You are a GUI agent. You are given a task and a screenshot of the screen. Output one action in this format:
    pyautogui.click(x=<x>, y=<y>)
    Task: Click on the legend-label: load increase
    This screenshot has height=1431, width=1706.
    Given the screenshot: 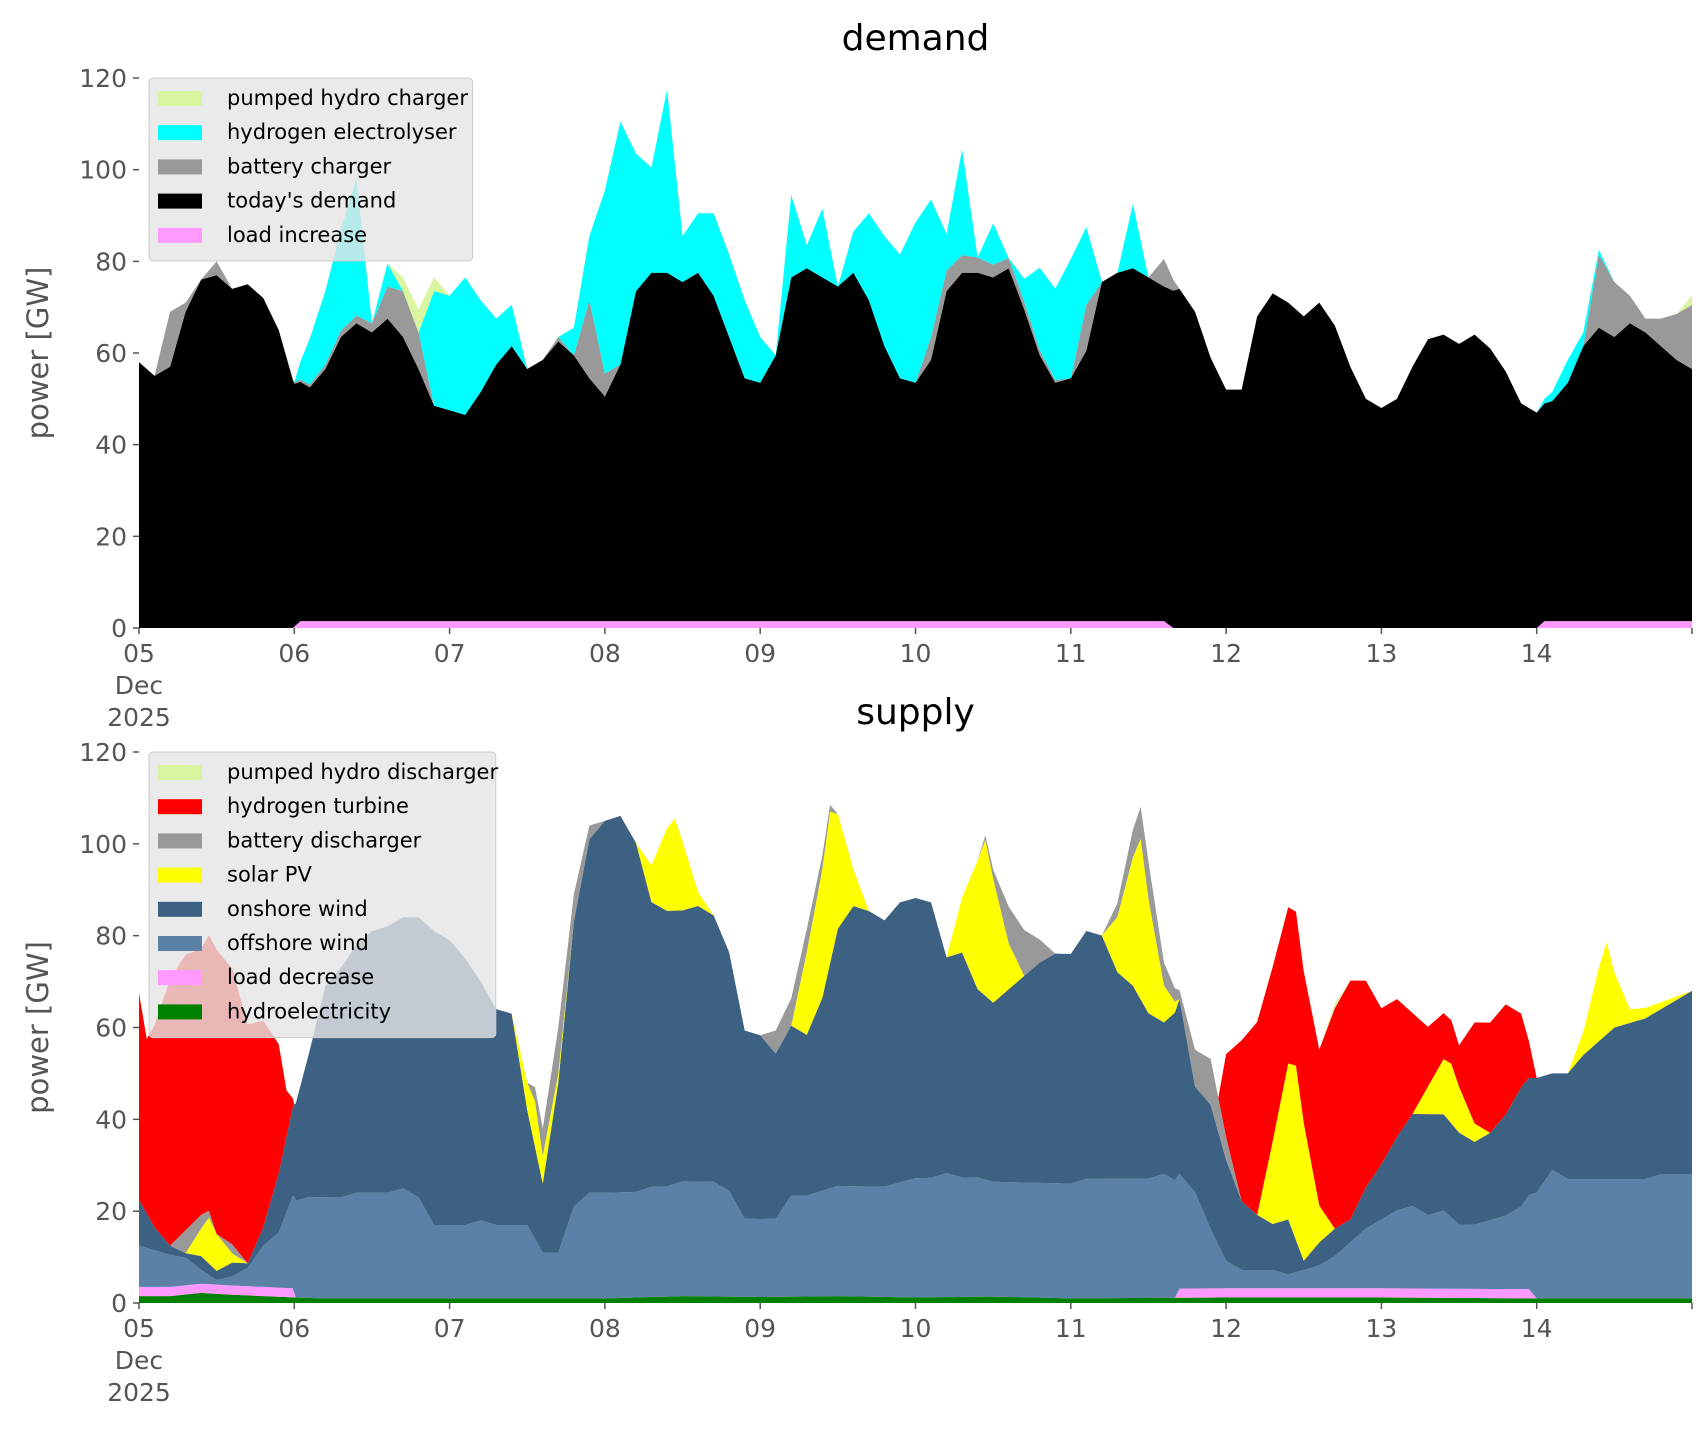 What is the action you would take?
    pyautogui.click(x=297, y=235)
    